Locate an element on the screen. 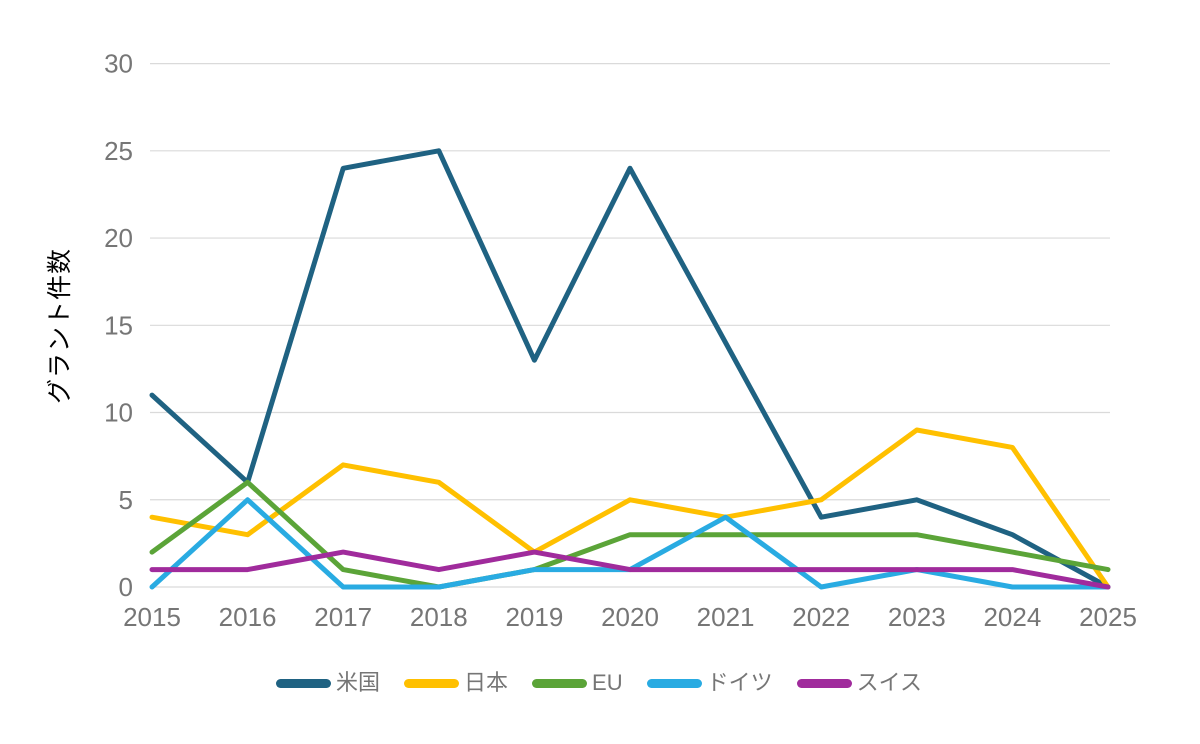 This screenshot has height=744, width=1200. x-tick-label: 2017 is located at coordinates (343, 617).